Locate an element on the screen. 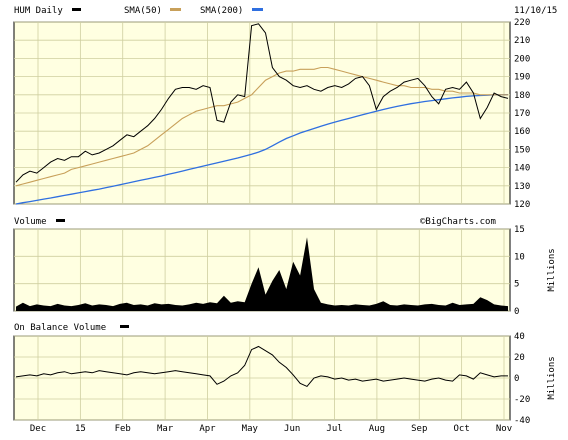  obv-y-axis: -40 -20 0 20 40 is located at coordinates (522, 379).